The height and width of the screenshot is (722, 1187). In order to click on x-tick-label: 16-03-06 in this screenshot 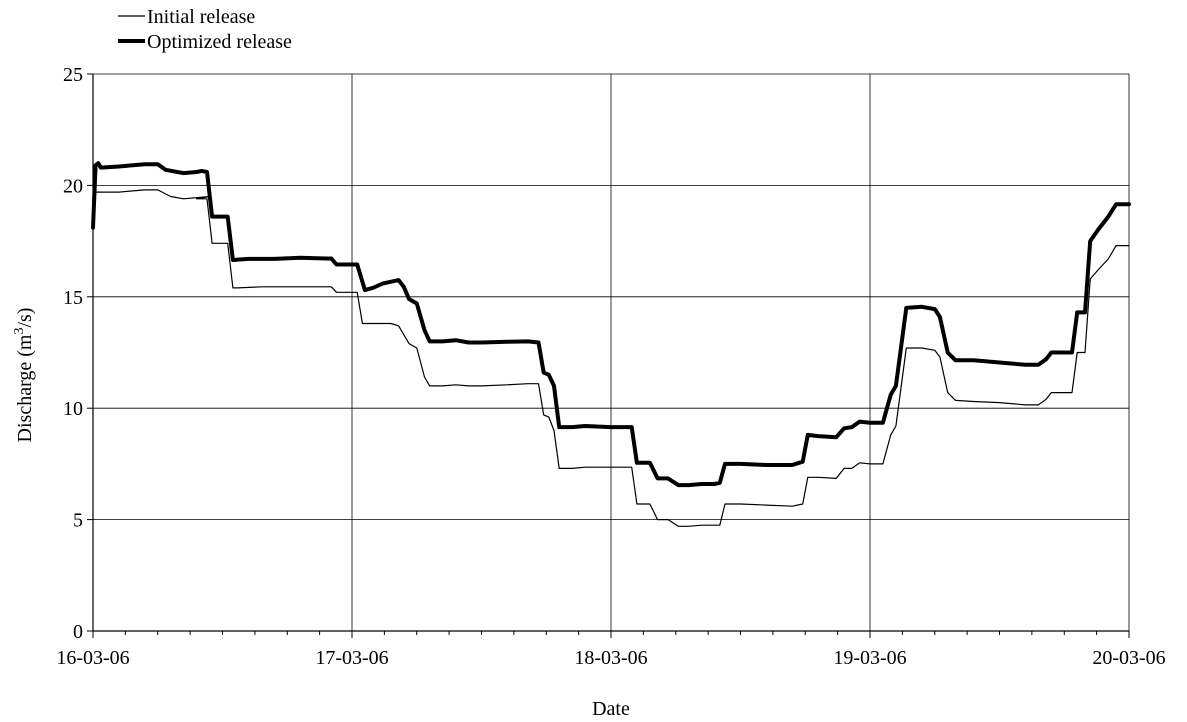, I will do `click(92, 658)`.